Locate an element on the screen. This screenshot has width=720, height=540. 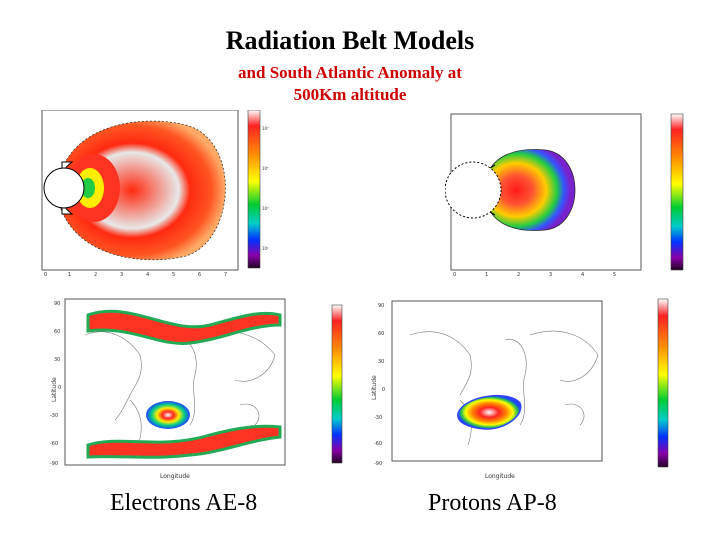
proton-saa-map: 90 60 30 0 -30 -60 -90 Latitude Longitude is located at coordinates (520, 389).